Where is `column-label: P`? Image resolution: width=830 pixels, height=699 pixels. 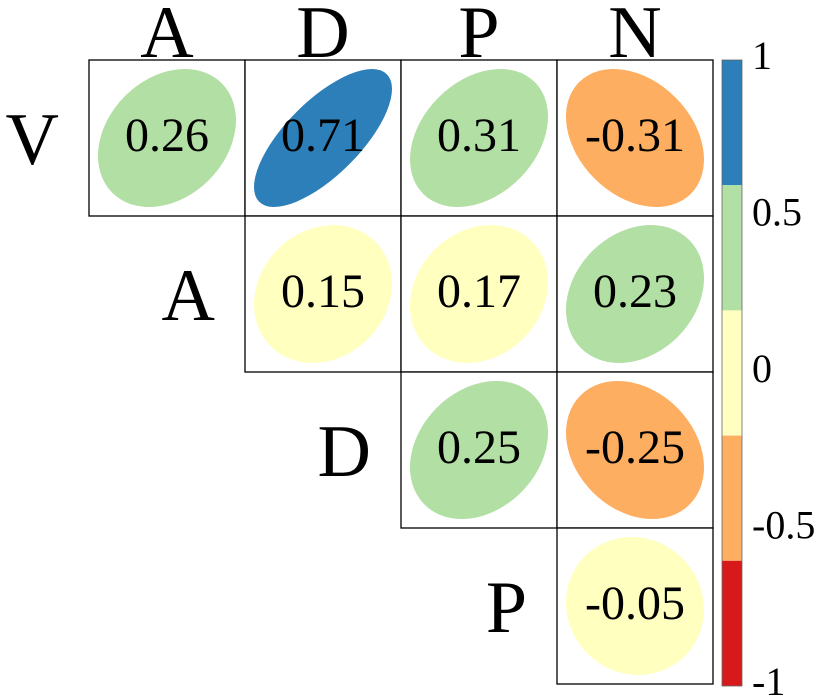 column-label: P is located at coordinates (478, 37).